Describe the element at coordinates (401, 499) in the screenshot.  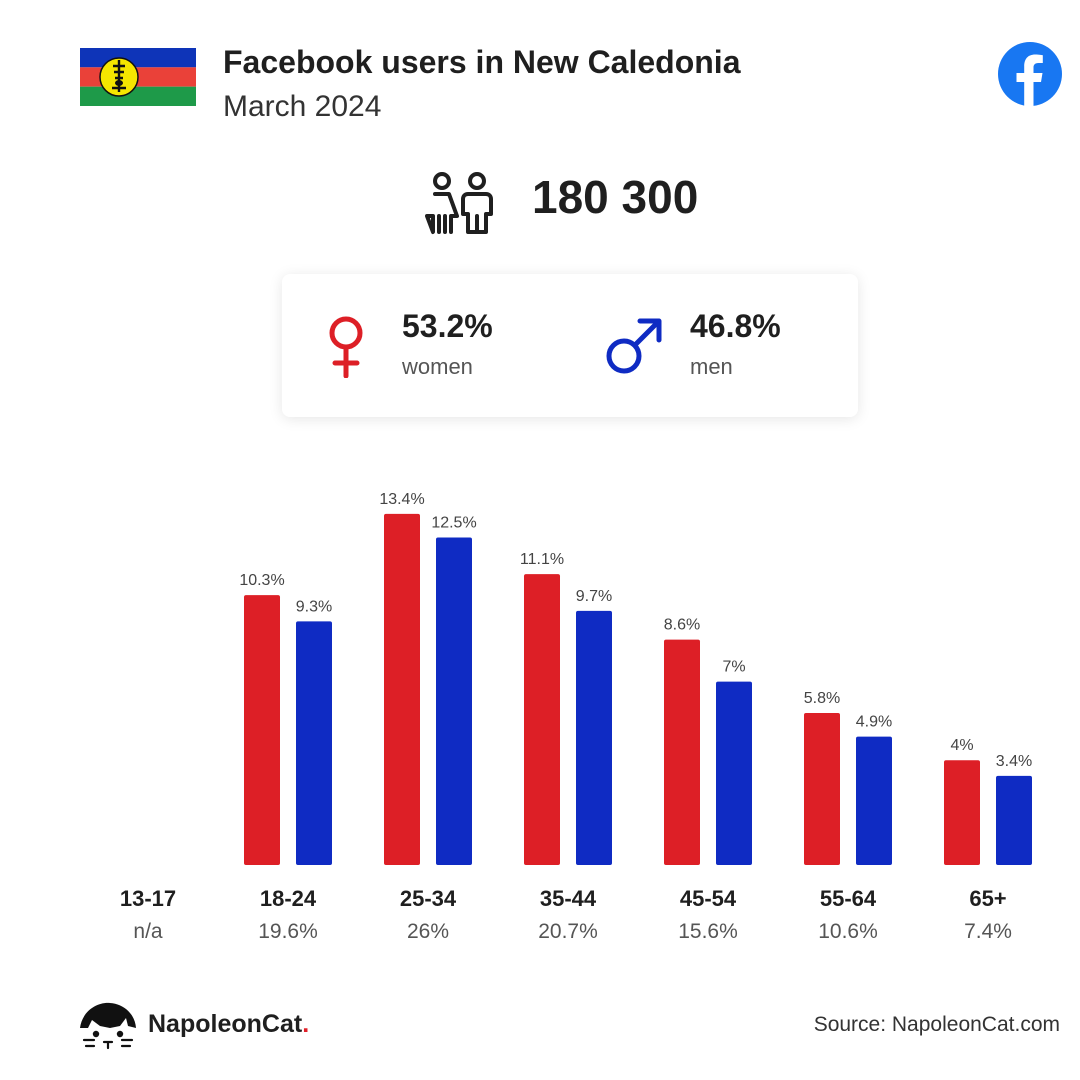
I see `data-label-women-25-34: 13.4%` at that location.